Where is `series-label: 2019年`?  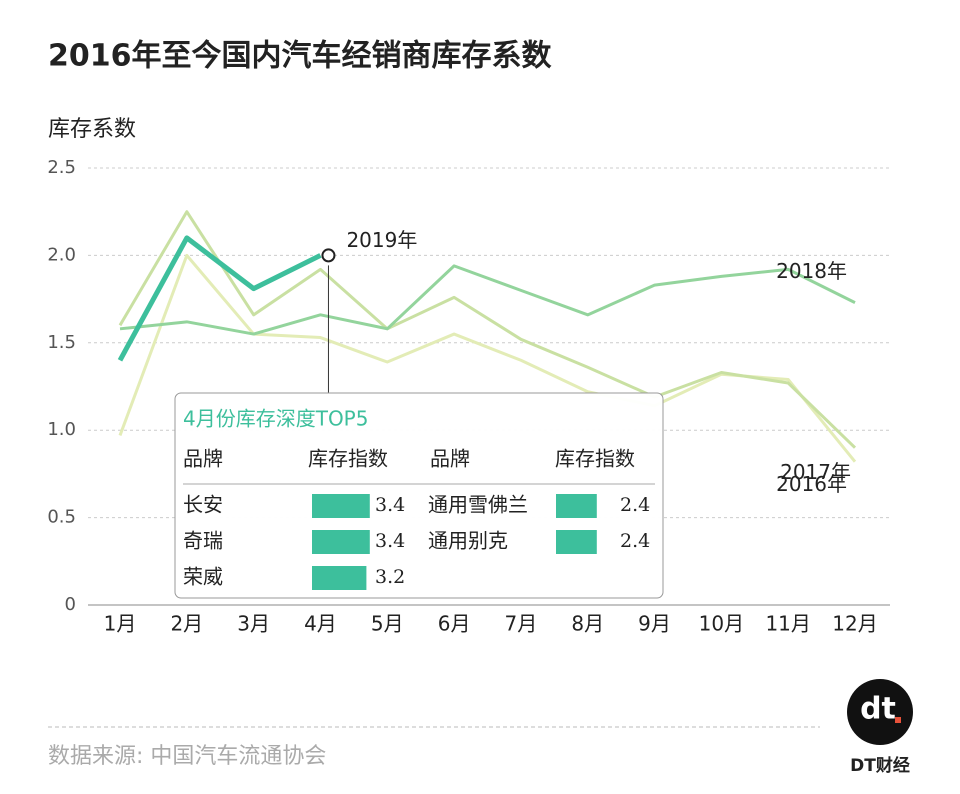 series-label: 2019年 is located at coordinates (381, 240).